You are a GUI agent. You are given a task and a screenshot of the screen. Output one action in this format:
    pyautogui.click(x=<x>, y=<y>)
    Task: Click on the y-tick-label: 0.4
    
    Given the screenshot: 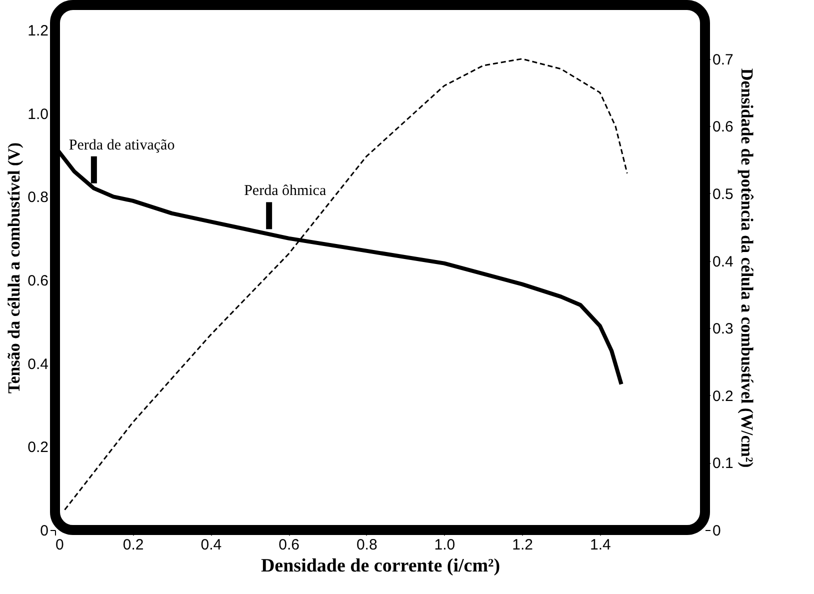 What is the action you would take?
    pyautogui.click(x=38, y=364)
    